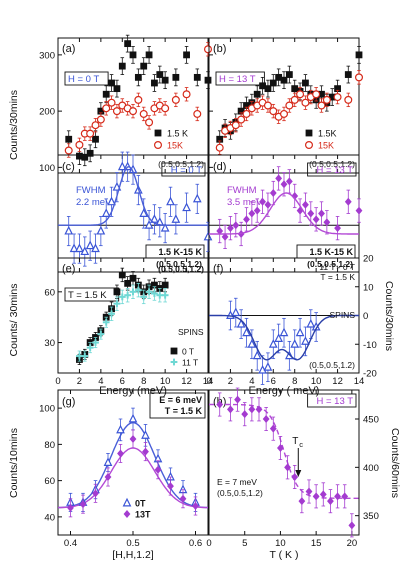 The height and width of the screenshot is (585, 414). I want to click on x-tick-label: 5, so click(244, 543).